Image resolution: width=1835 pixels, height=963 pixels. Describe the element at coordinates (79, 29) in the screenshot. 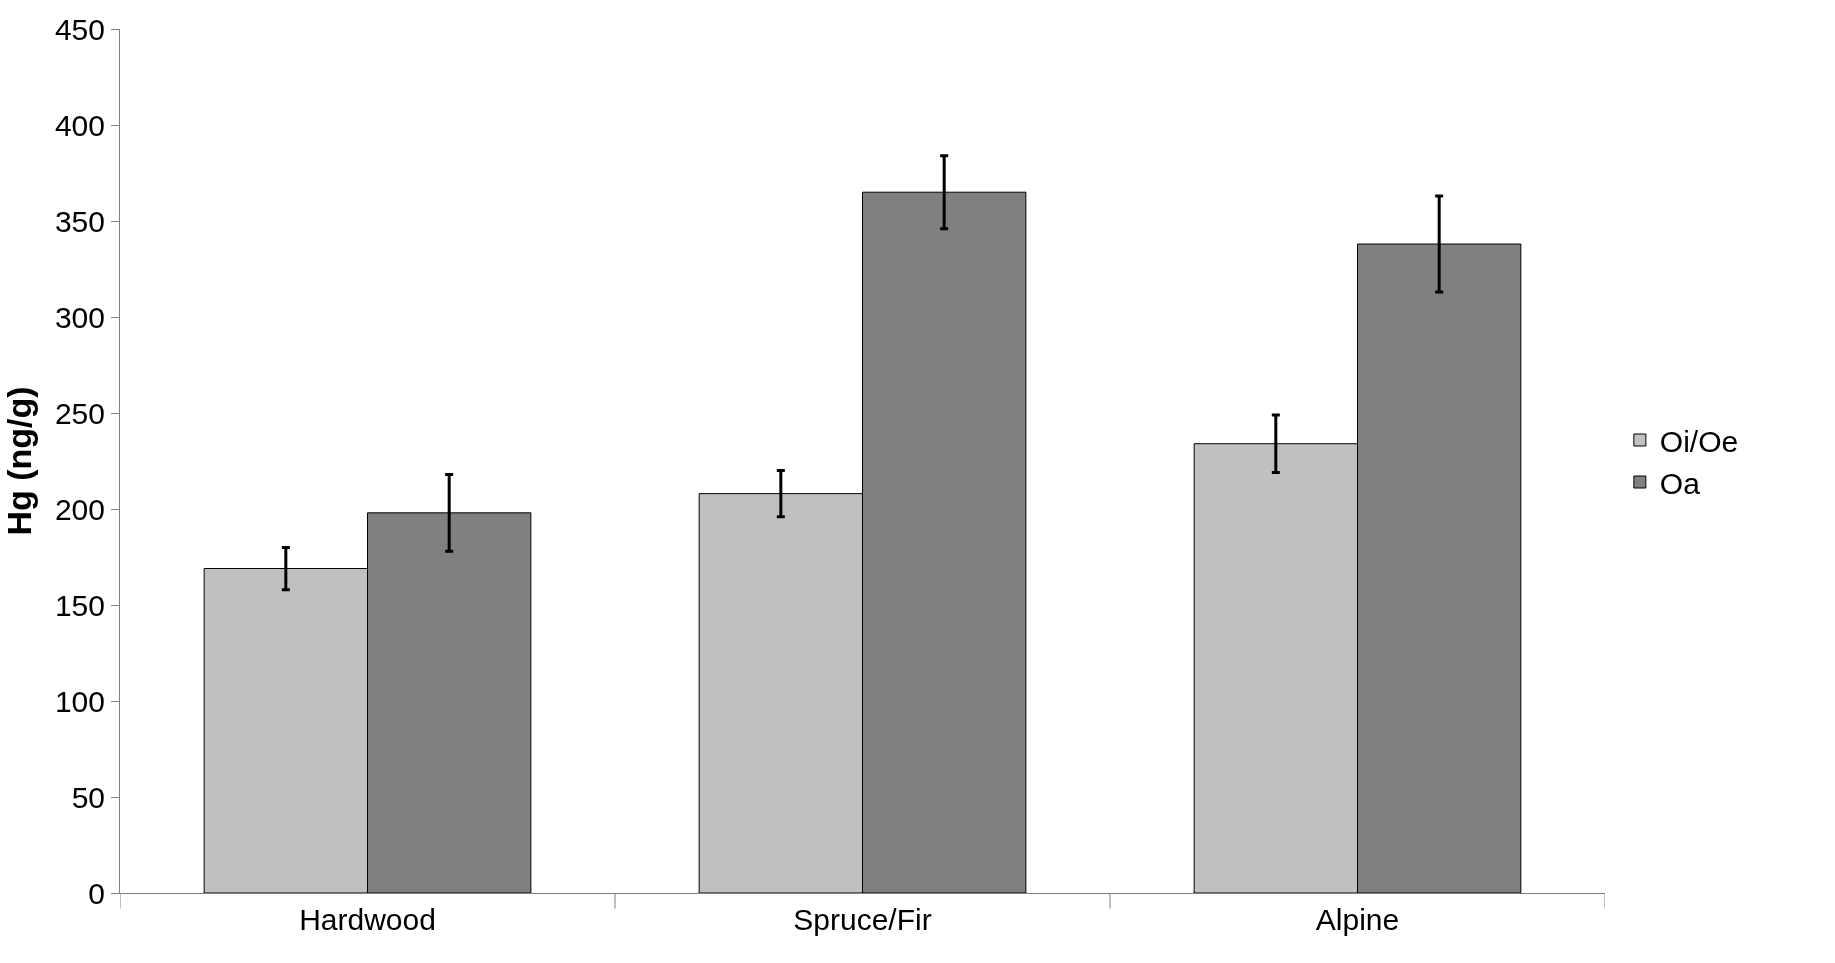

I see `y-tick-label: 450` at that location.